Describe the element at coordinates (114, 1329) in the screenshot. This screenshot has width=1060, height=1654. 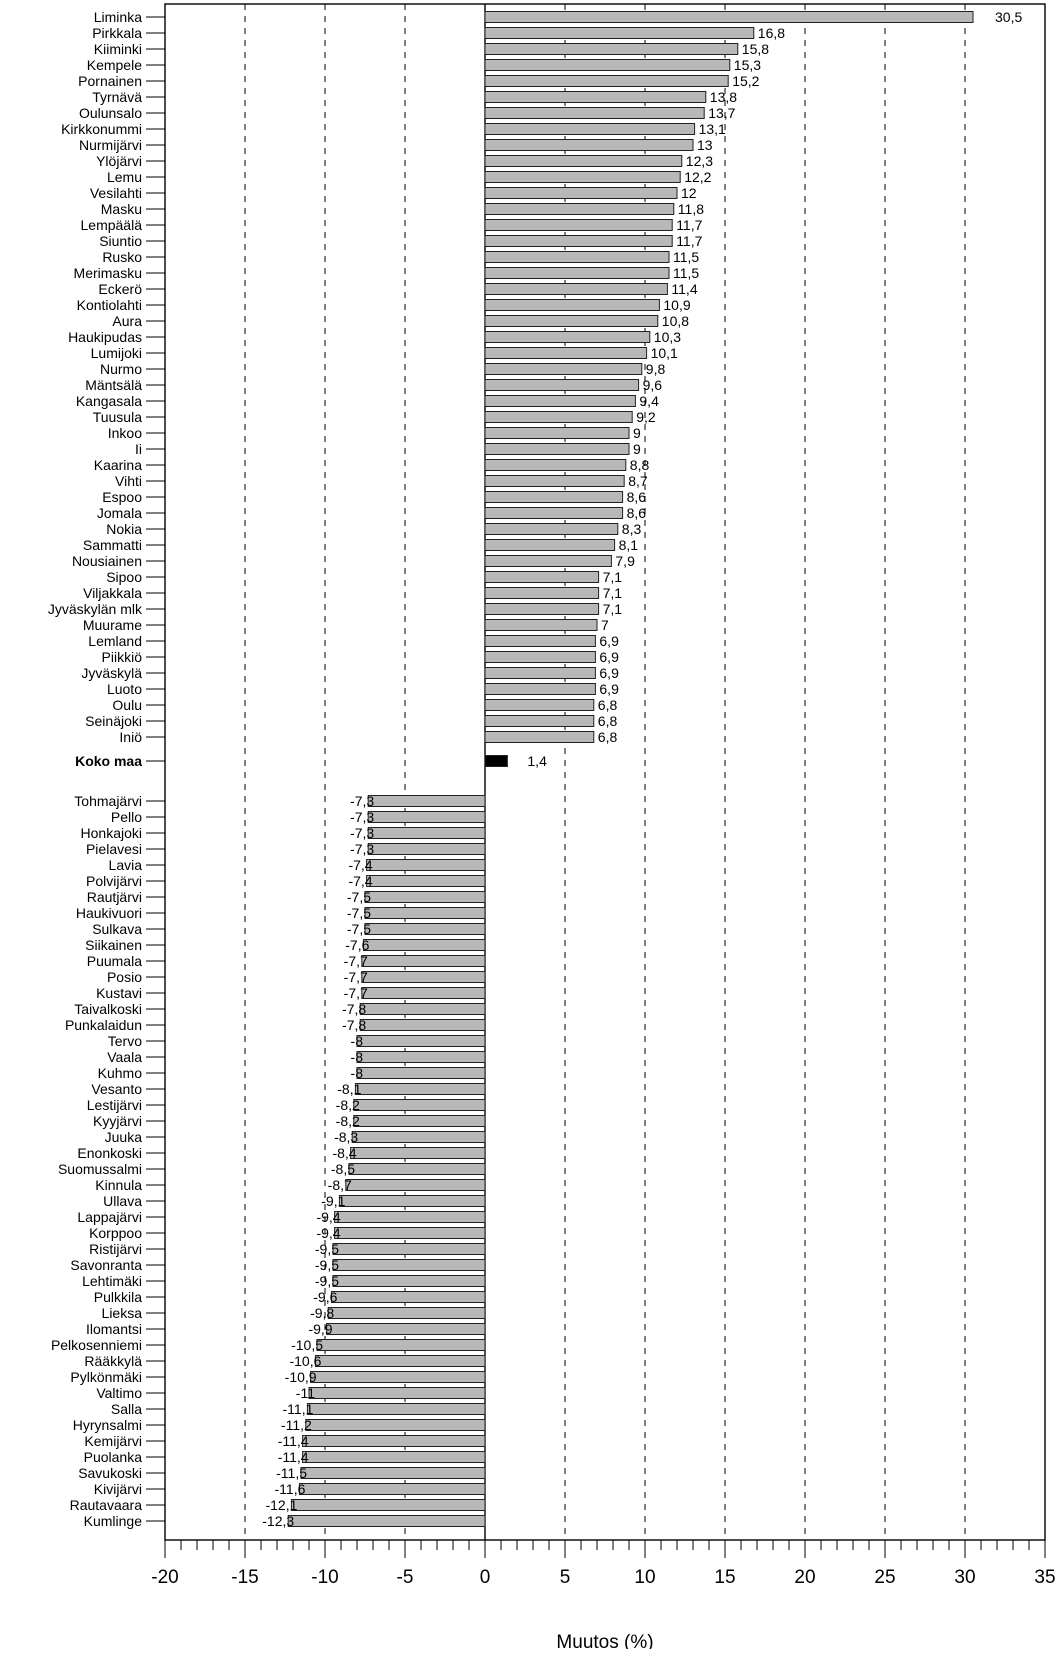
I see `category-label: Ilomantsi` at that location.